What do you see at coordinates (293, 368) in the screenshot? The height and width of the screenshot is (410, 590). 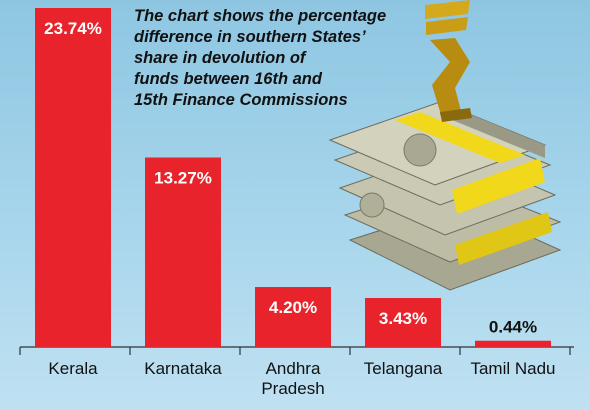 I see `category-label: Andhra` at bounding box center [293, 368].